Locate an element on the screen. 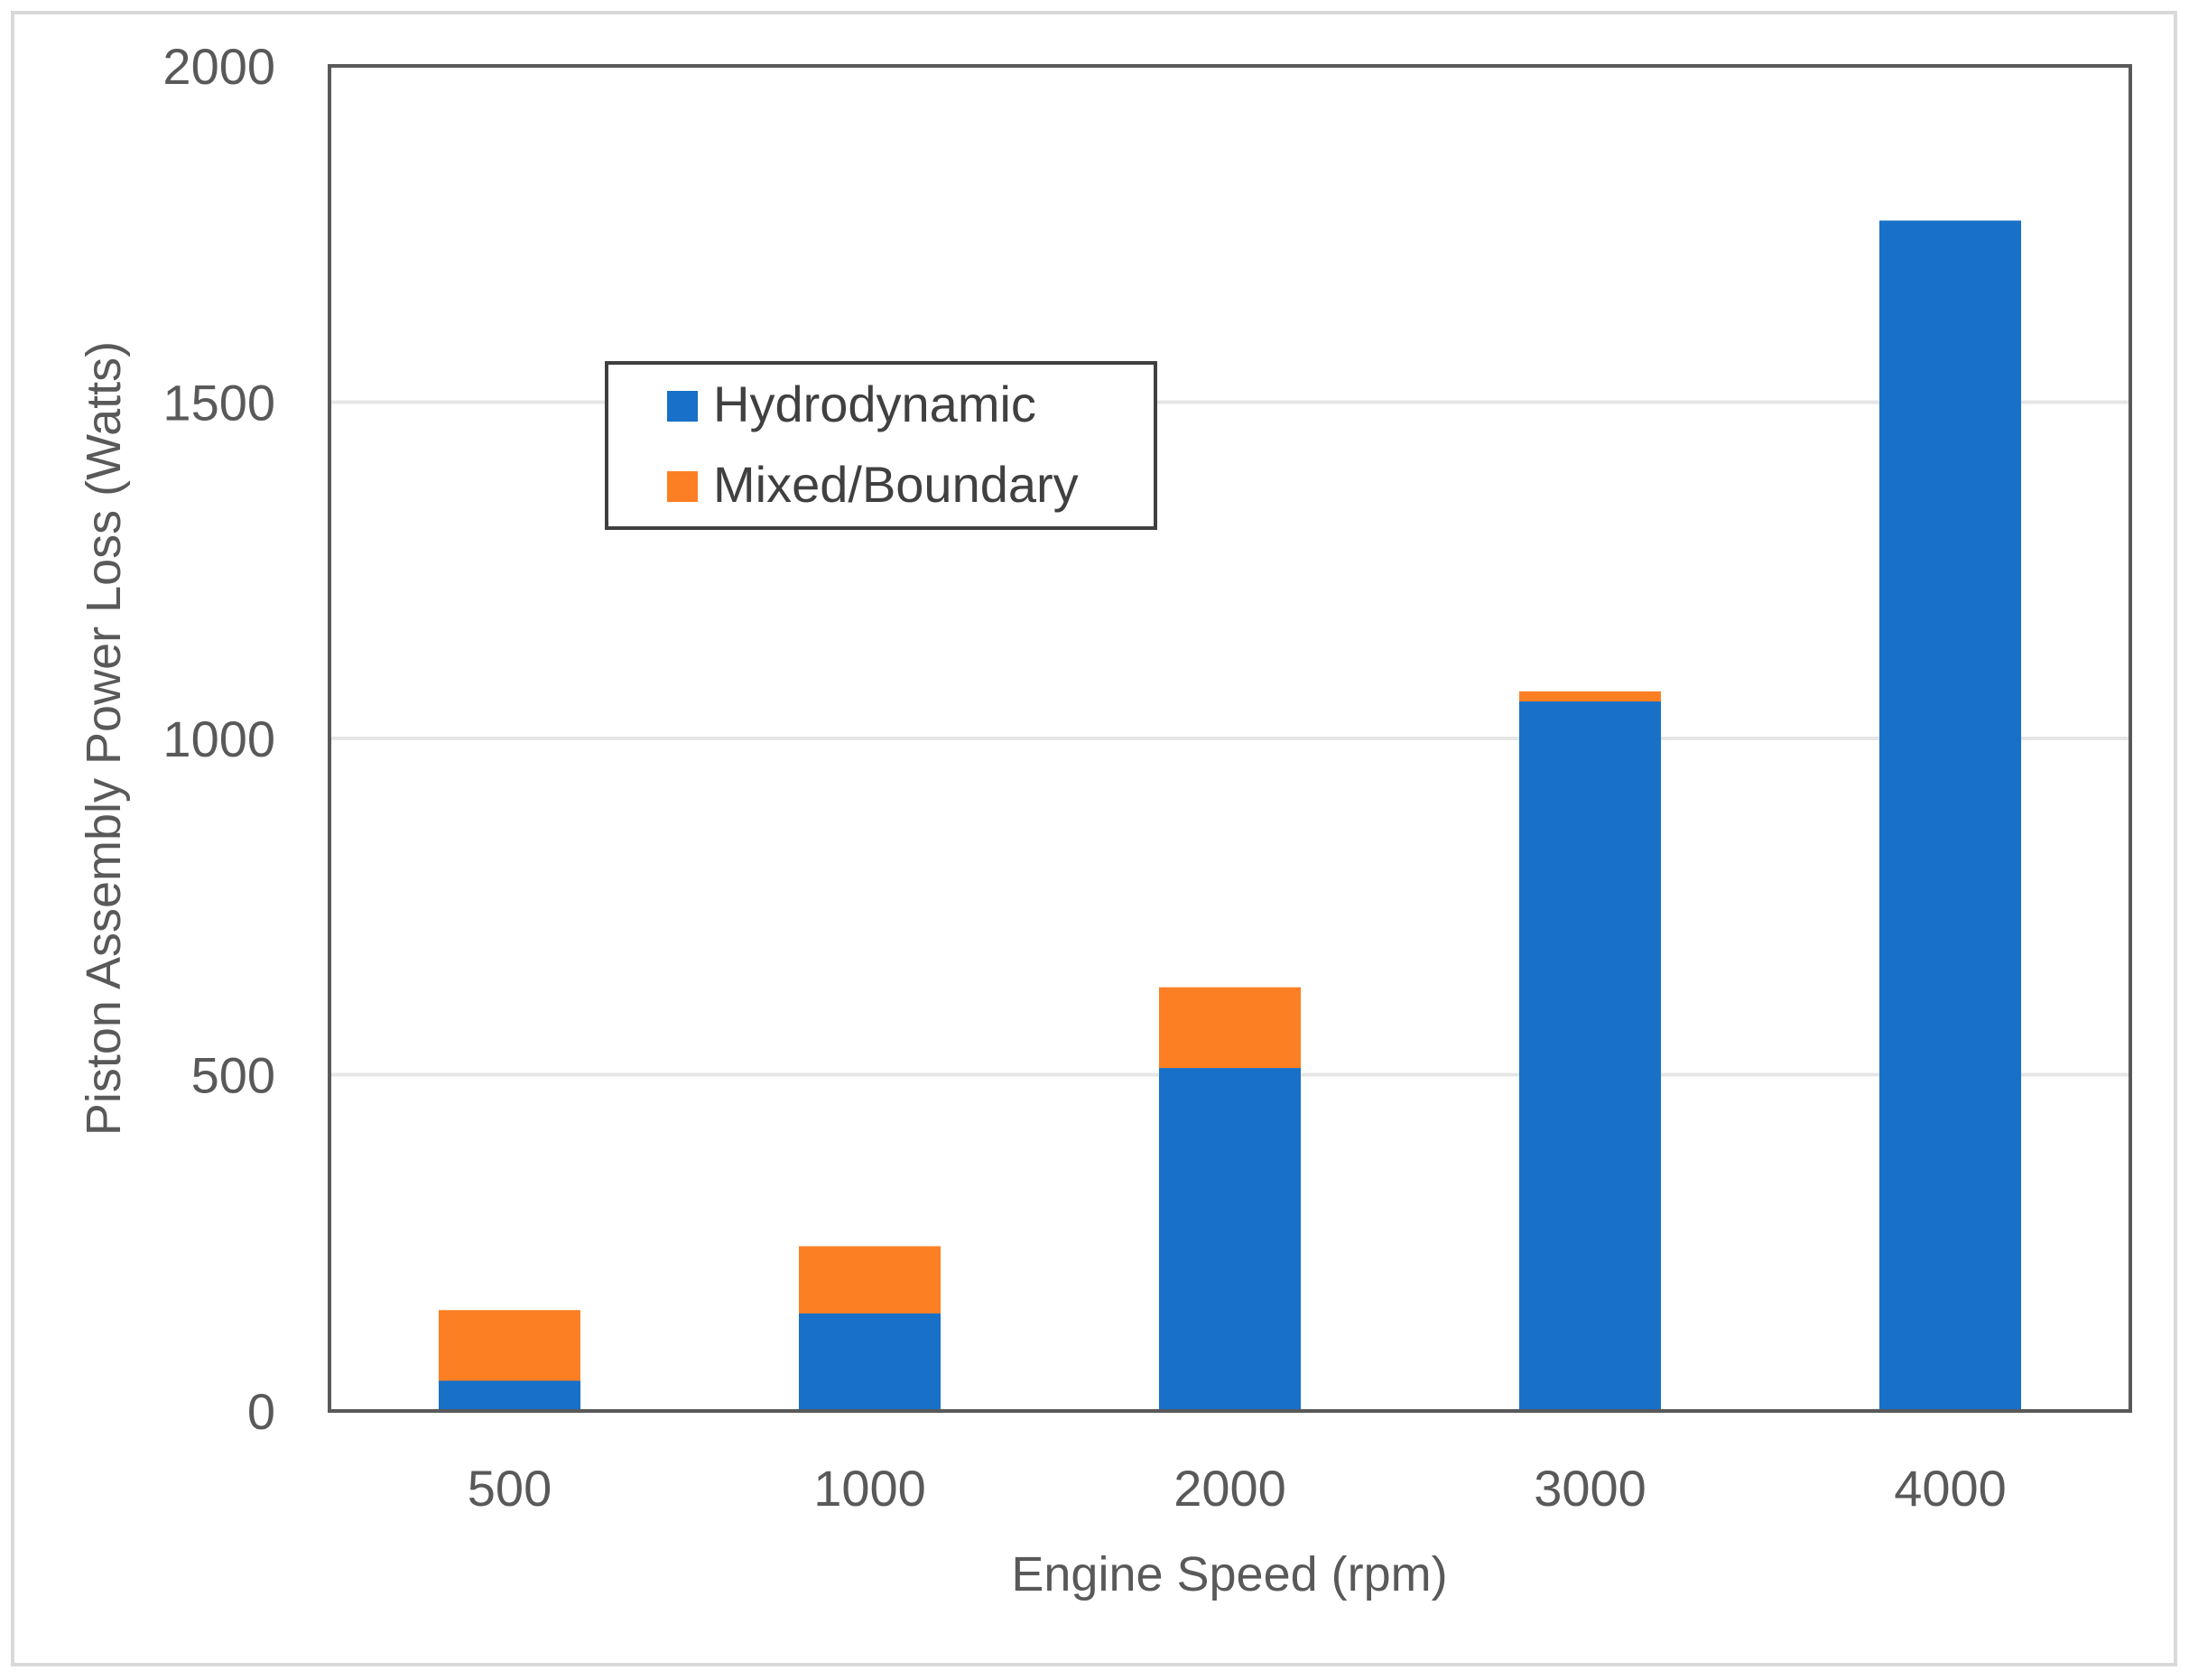 This screenshot has height=1680, width=2189. x-axis-ticks: 500 1000 2000 3000 4000 is located at coordinates (1237, 1488).